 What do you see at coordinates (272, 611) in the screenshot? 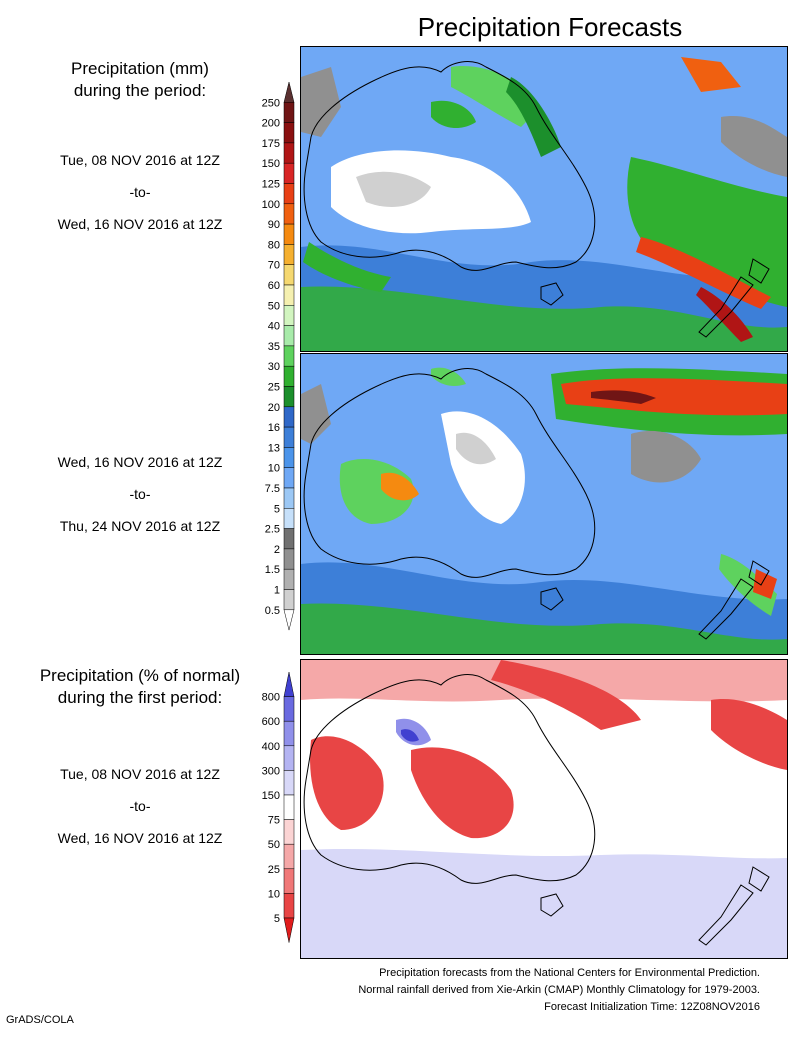
I see `mm-legend-tick-label: 0.5` at bounding box center [272, 611].